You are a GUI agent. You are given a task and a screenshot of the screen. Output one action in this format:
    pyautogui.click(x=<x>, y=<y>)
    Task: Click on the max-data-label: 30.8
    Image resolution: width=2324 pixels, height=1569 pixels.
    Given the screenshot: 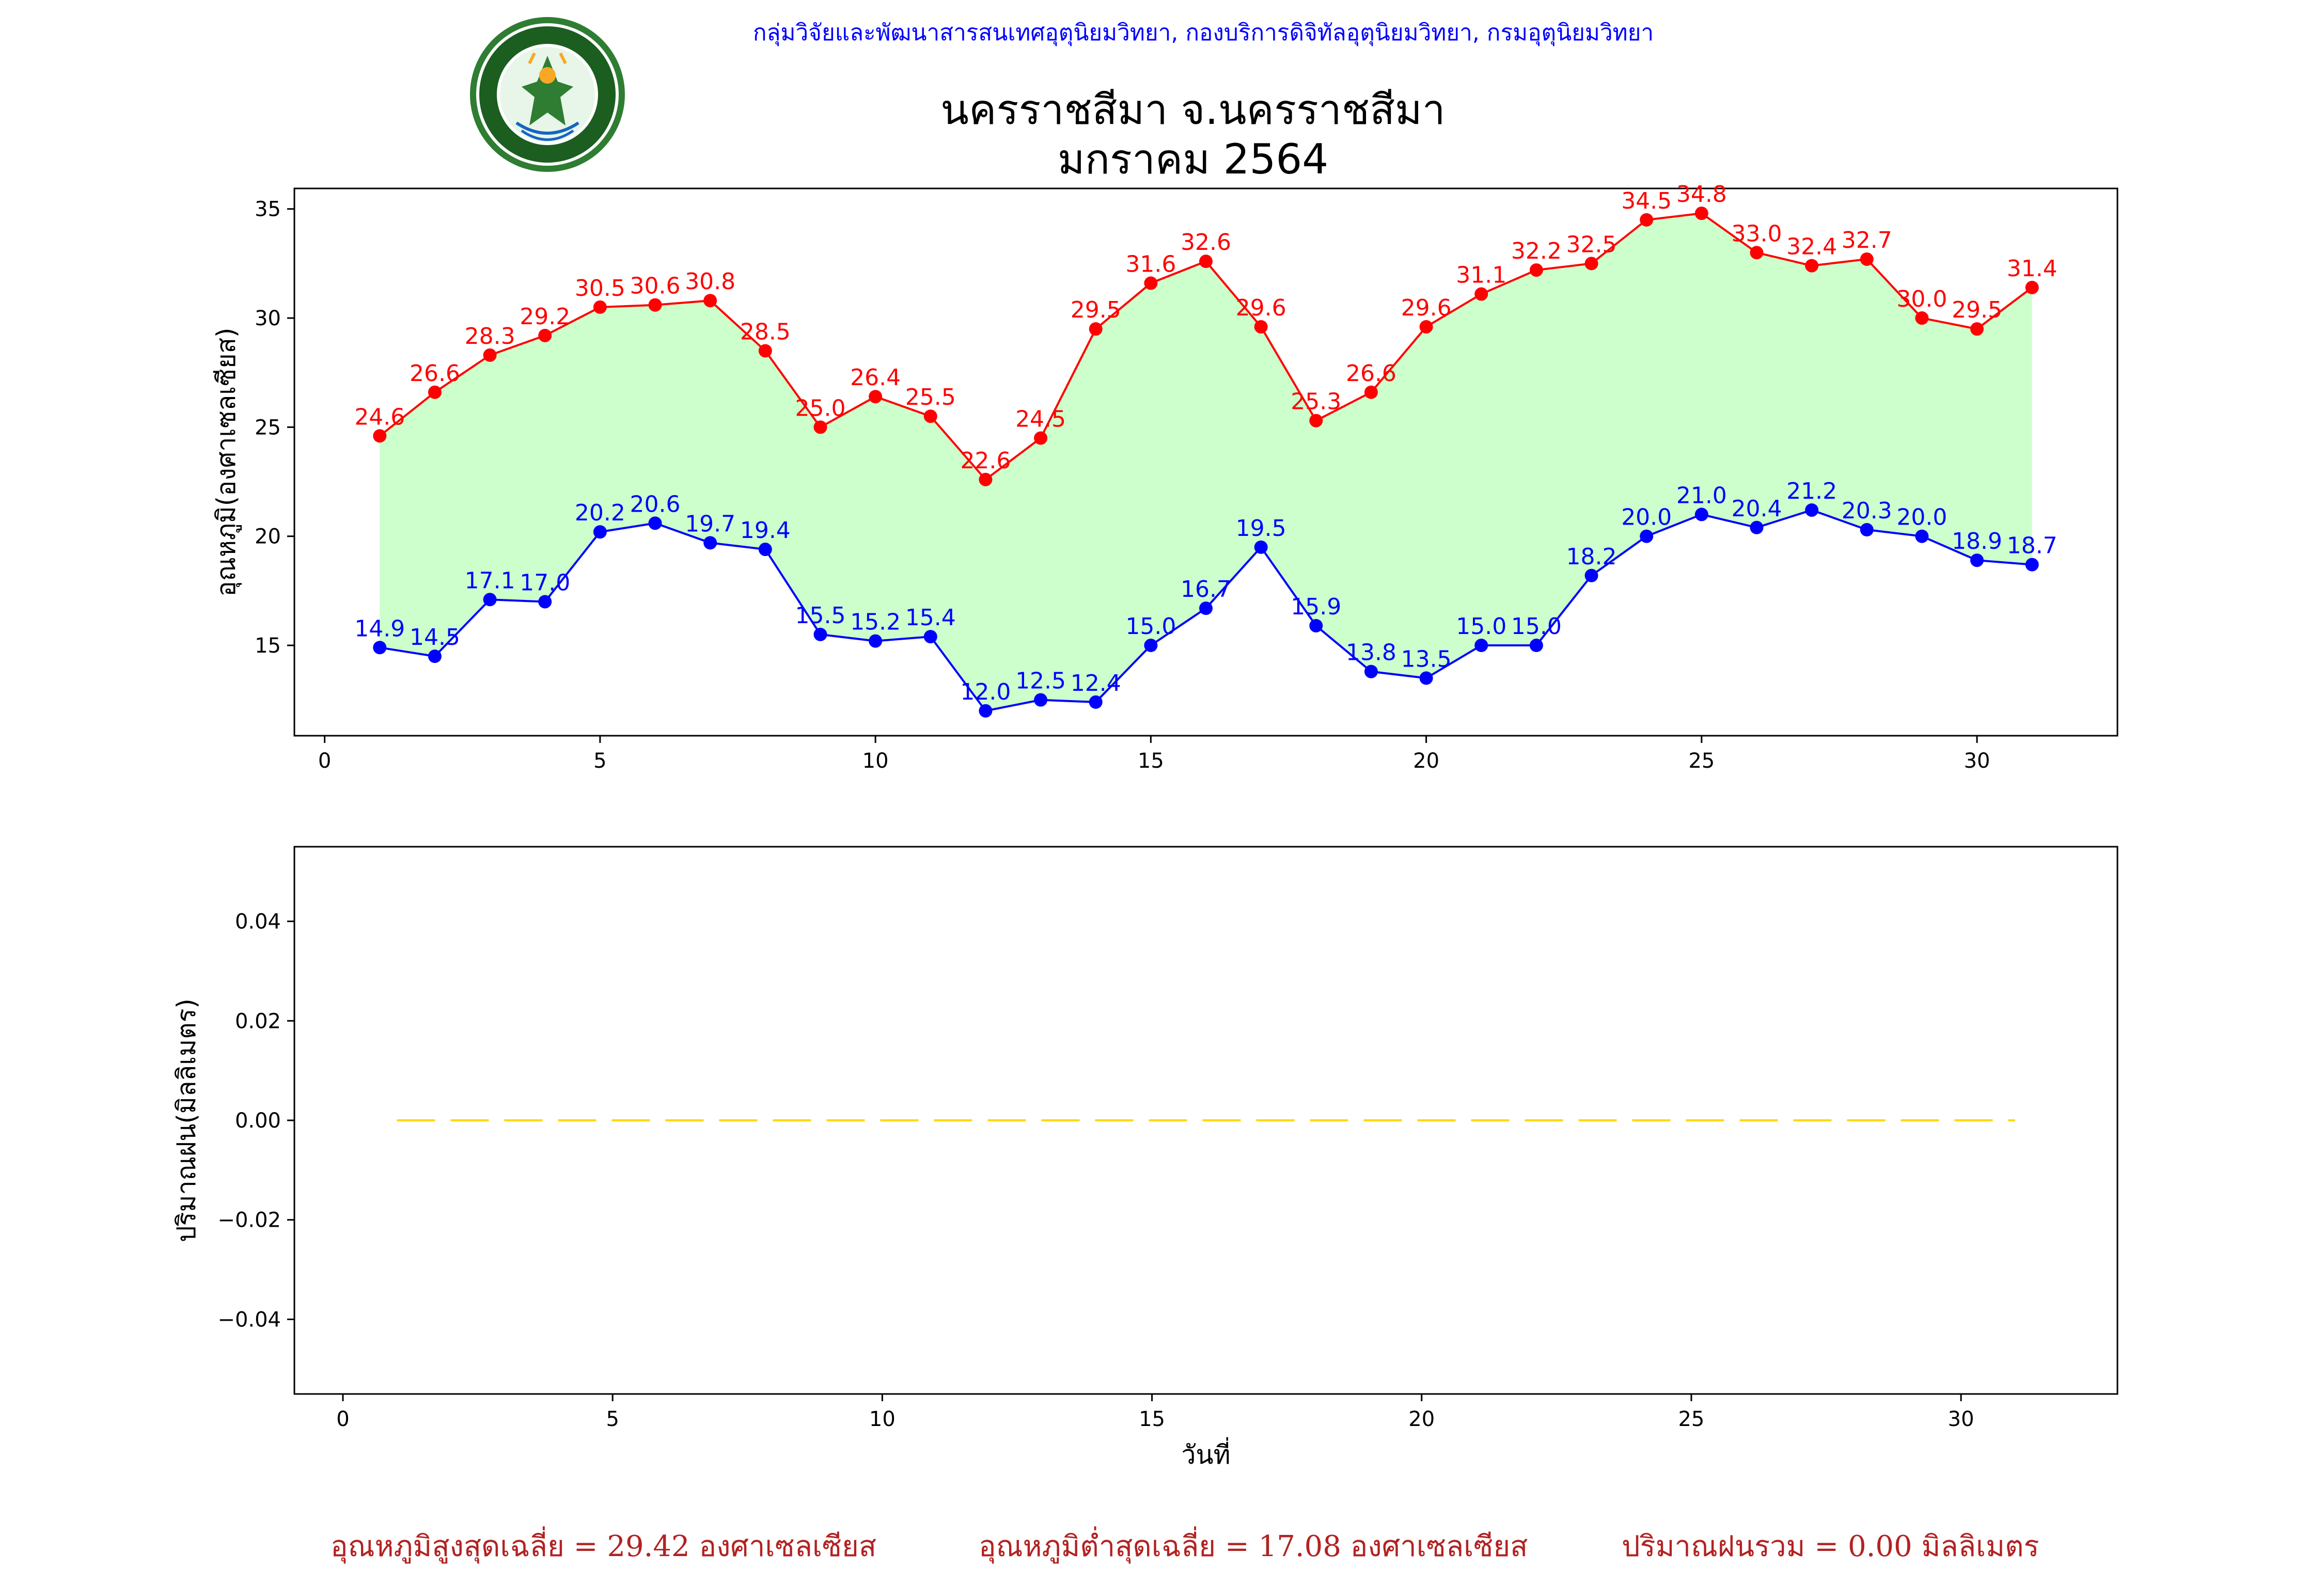 What is the action you would take?
    pyautogui.click(x=710, y=281)
    